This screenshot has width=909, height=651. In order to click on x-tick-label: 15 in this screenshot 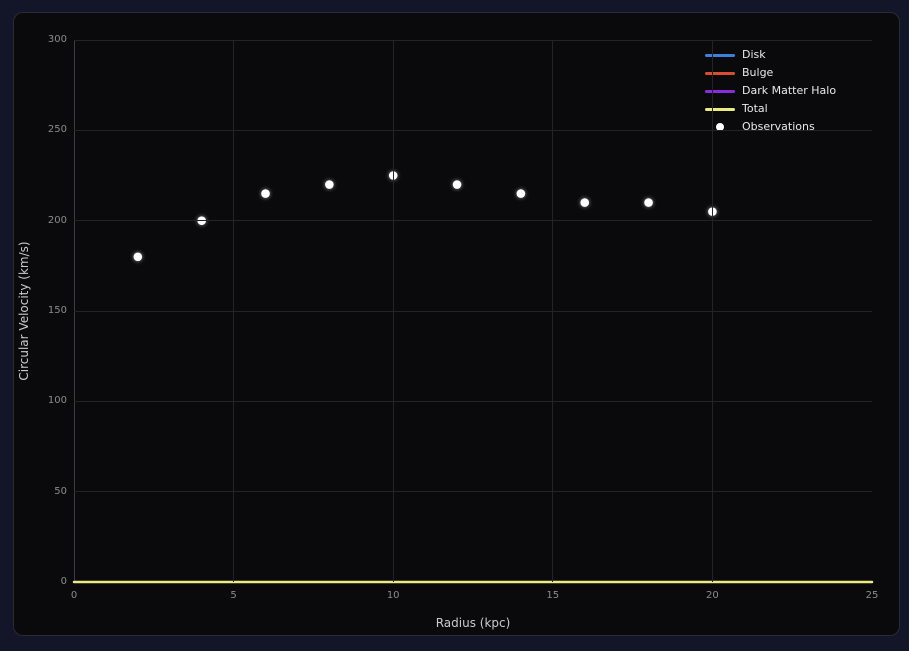, I will do `click(553, 595)`.